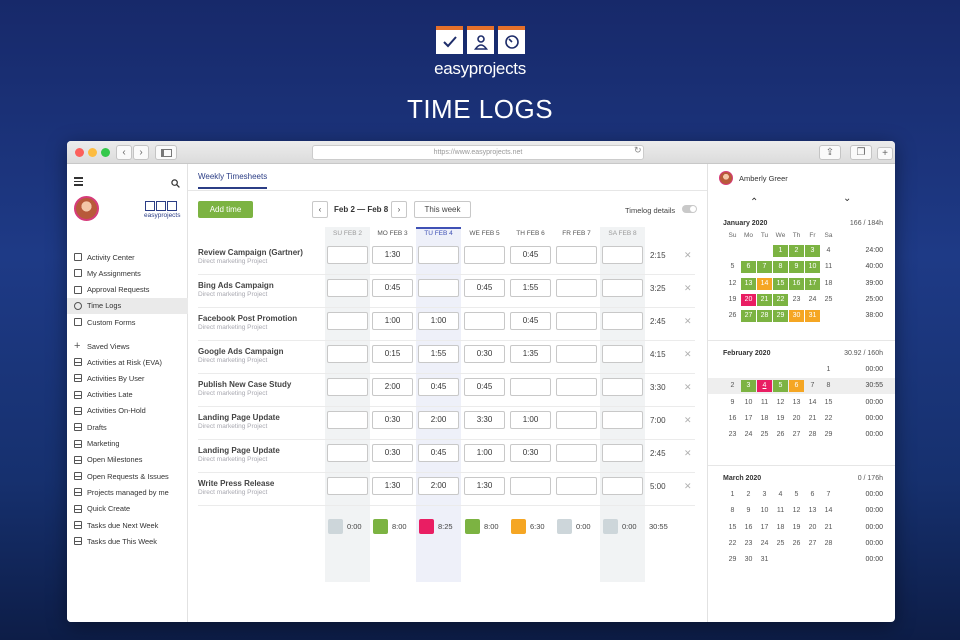 The width and height of the screenshot is (960, 640). What do you see at coordinates (392, 387) in the screenshot?
I see `time-entry-input: 2:00` at bounding box center [392, 387].